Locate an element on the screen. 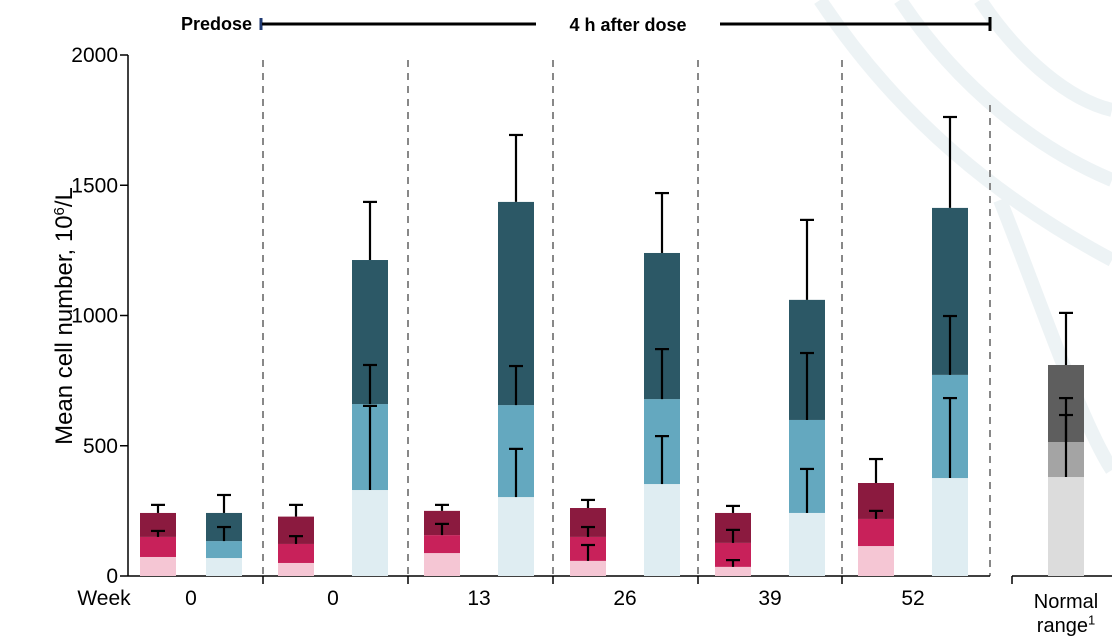  y-axis-label-unit: /L is located at coordinates (64, 197).